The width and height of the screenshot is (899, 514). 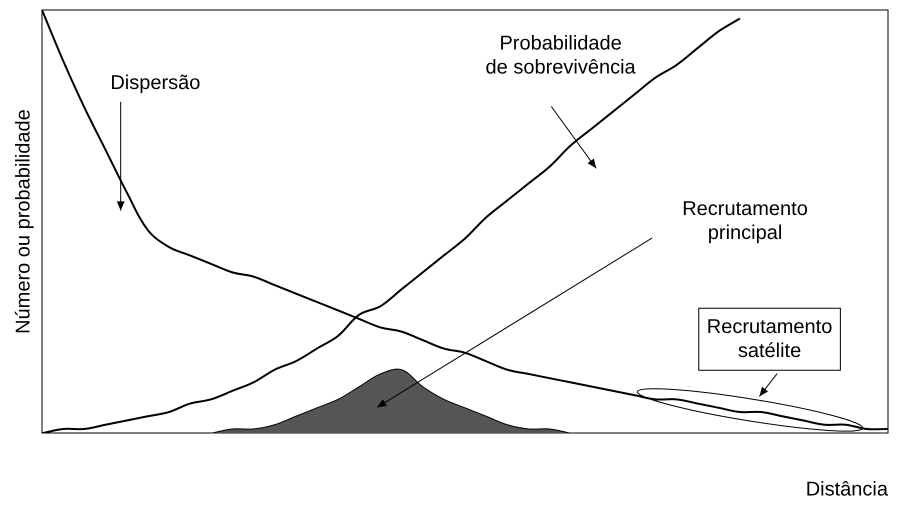 What do you see at coordinates (745, 221) in the screenshot?
I see `annotation: Recrutamento principal` at bounding box center [745, 221].